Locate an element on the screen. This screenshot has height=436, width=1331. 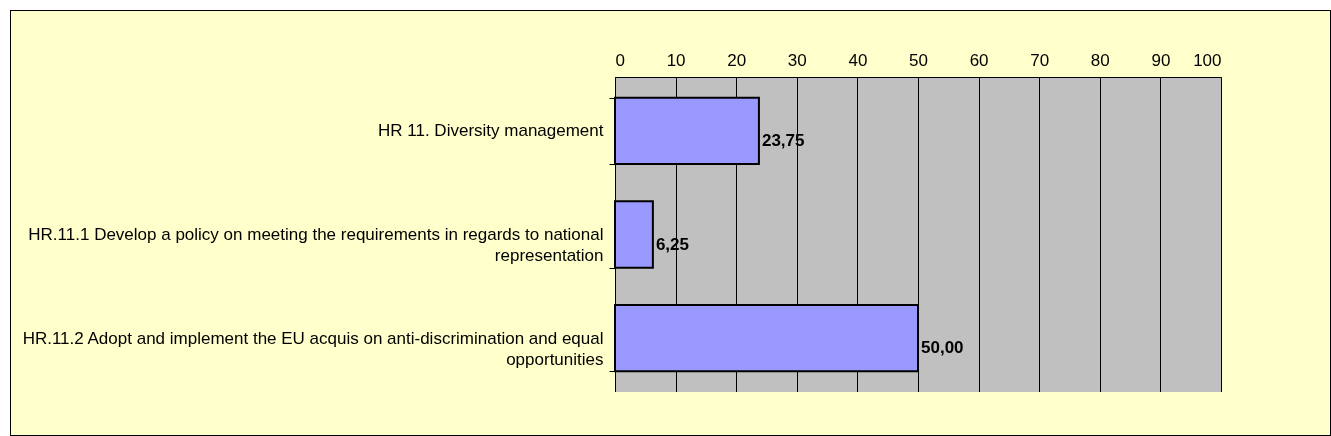
x-tick-label: 70 is located at coordinates (1040, 60).